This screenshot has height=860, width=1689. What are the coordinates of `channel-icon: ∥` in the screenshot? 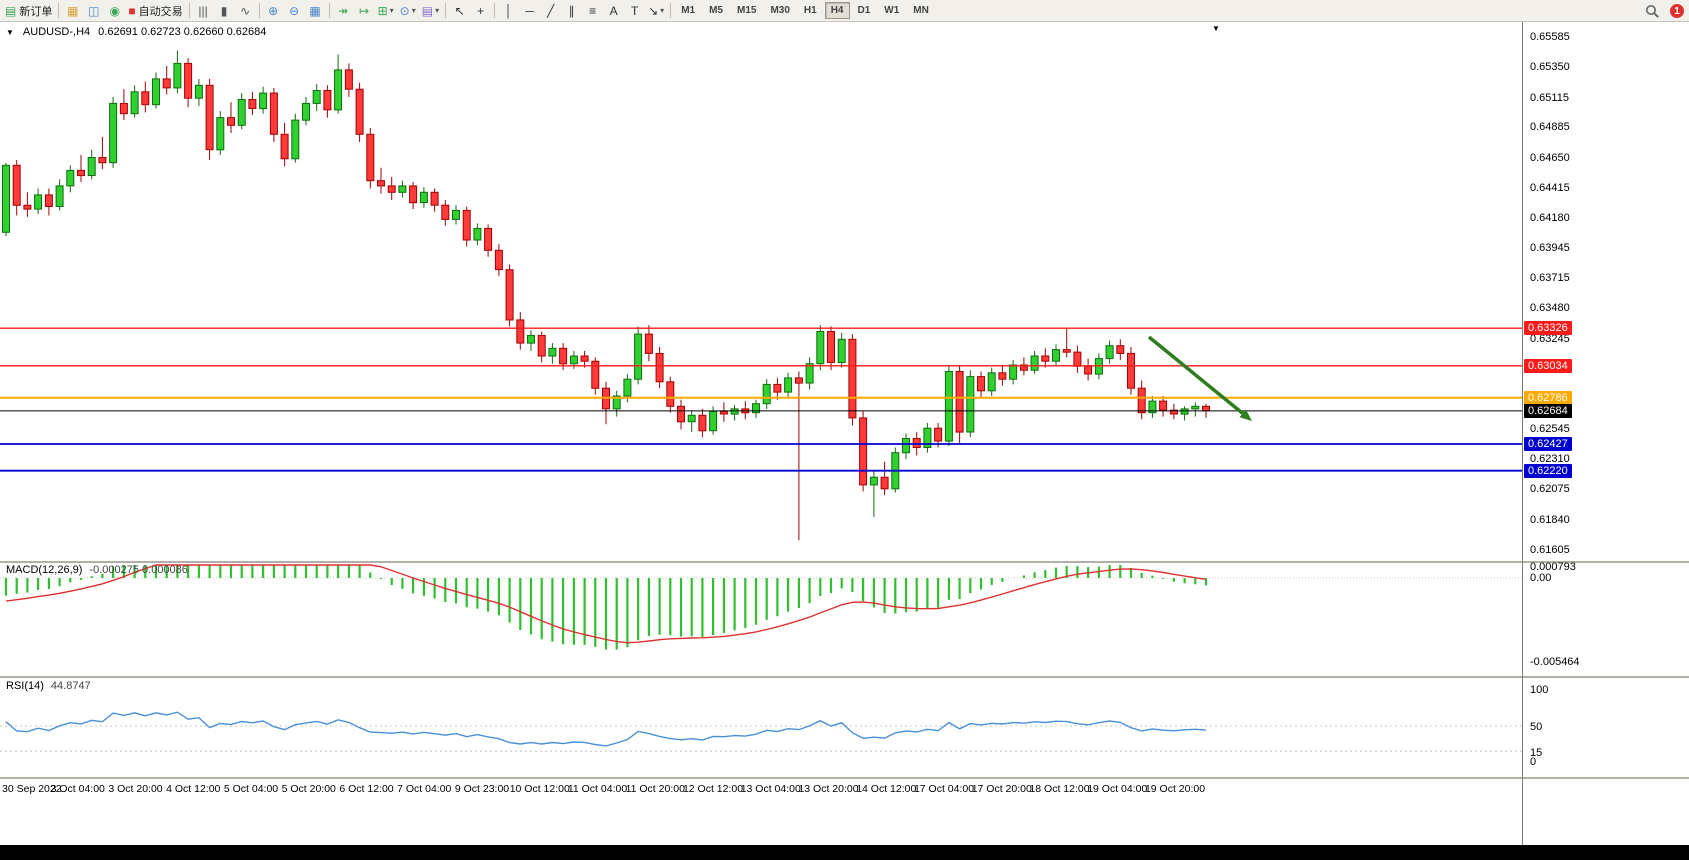 It's located at (571, 10).